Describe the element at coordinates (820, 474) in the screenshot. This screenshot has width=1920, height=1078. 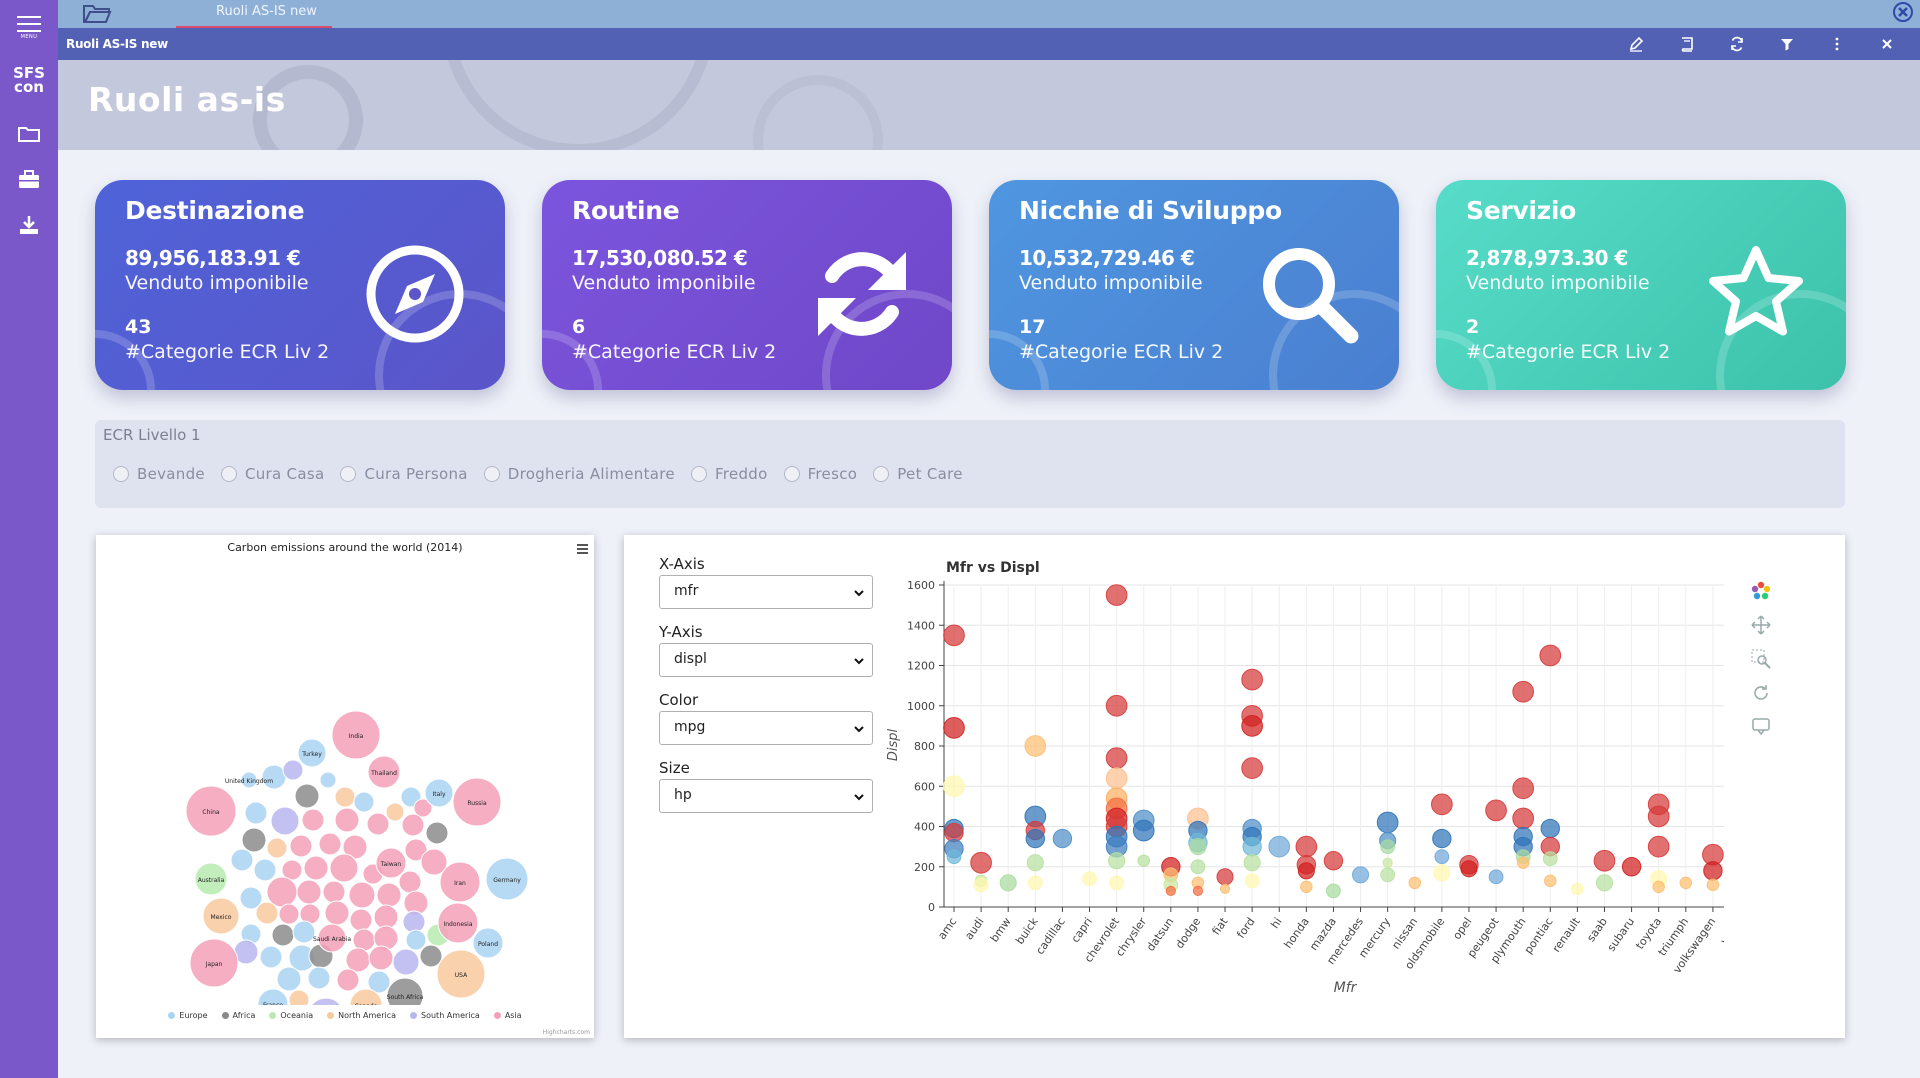
I see `filter-option-fresco: Fresco` at that location.